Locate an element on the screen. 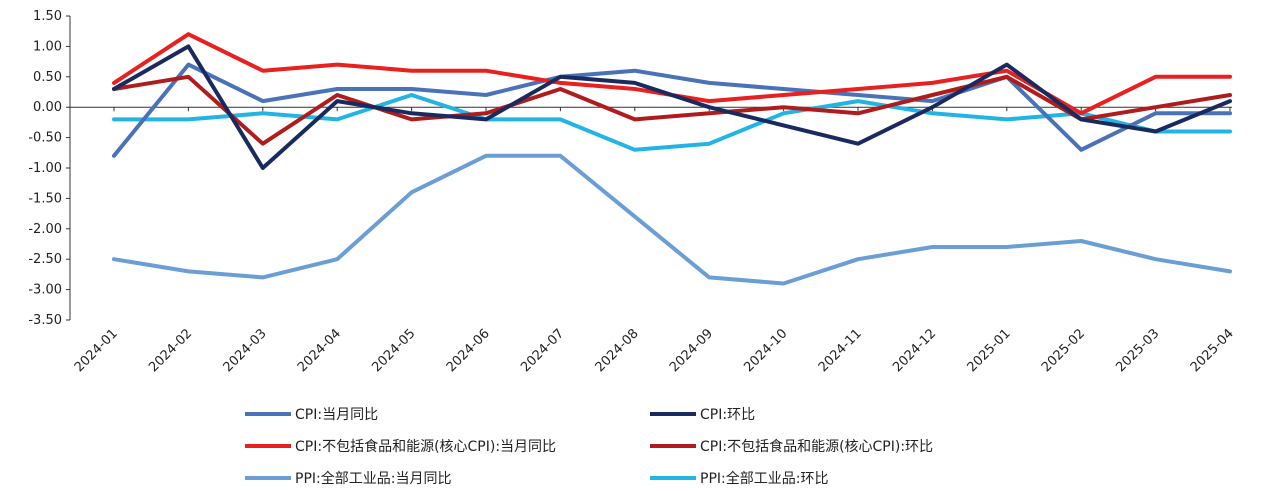 This screenshot has width=1269, height=491. y-tick-label: -2.50 is located at coordinates (45, 259).